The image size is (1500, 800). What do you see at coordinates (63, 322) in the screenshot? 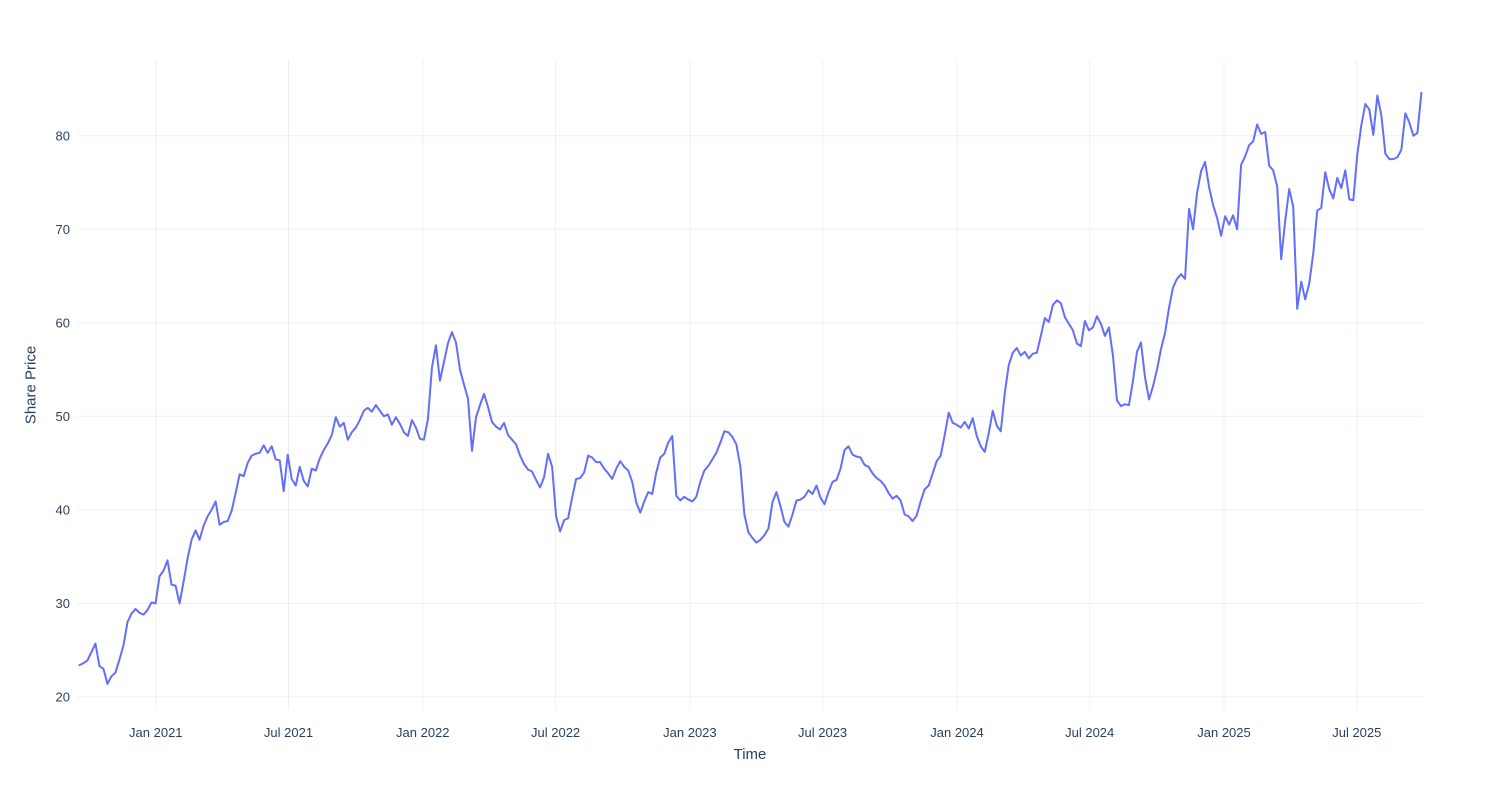
I see `y-tick-label: 60` at bounding box center [63, 322].